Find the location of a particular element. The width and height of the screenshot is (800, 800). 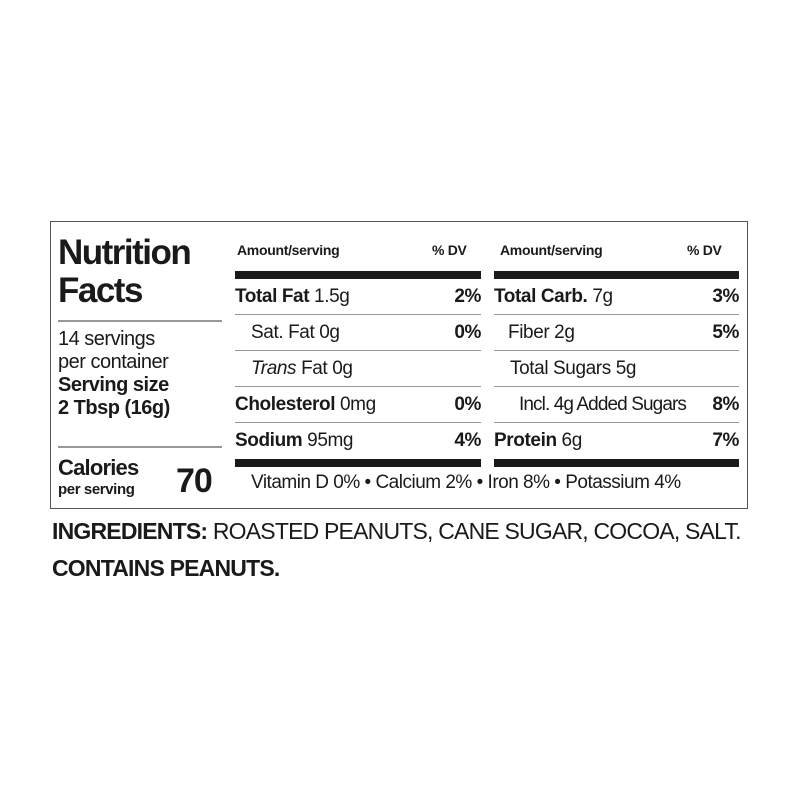

serving-size-label: Serving size is located at coordinates (113, 385).